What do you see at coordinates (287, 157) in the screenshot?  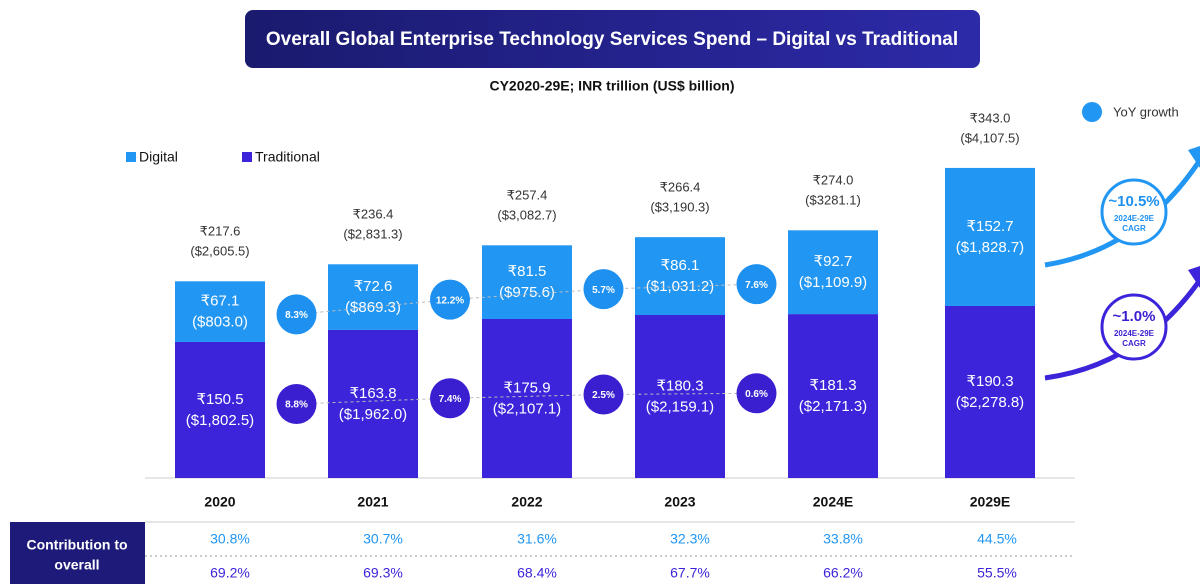 I see `legend-label: Traditional` at bounding box center [287, 157].